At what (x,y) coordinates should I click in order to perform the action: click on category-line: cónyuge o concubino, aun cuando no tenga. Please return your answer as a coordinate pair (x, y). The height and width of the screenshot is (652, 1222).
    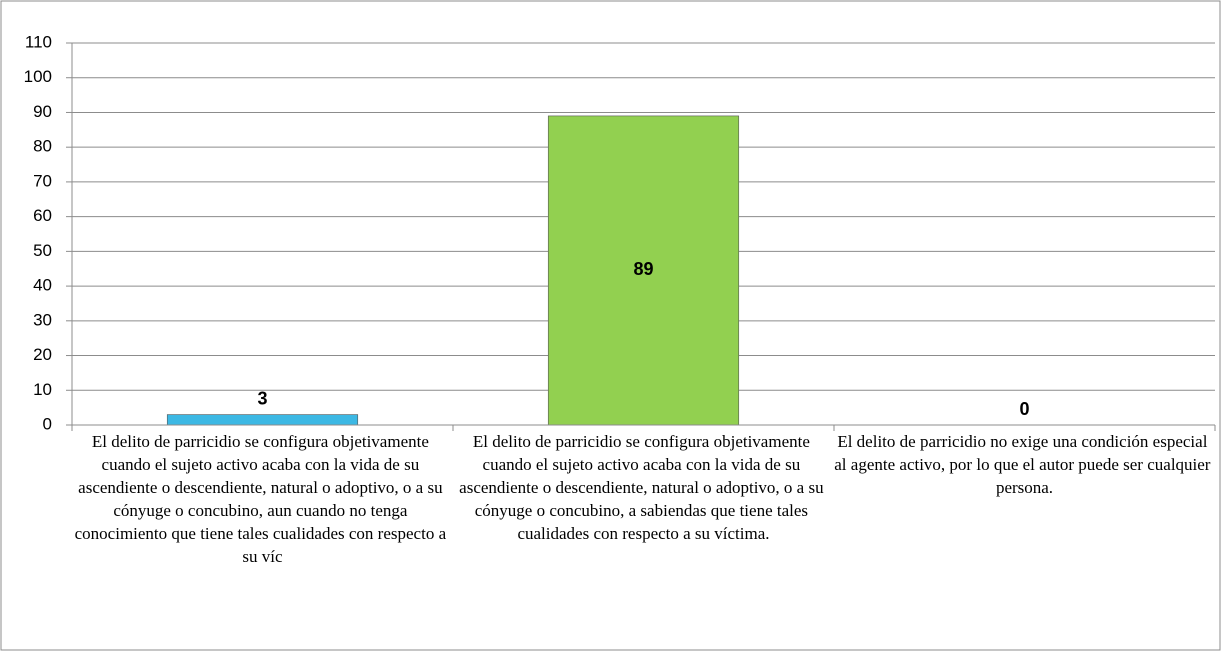
    Looking at the image, I should click on (262, 510).